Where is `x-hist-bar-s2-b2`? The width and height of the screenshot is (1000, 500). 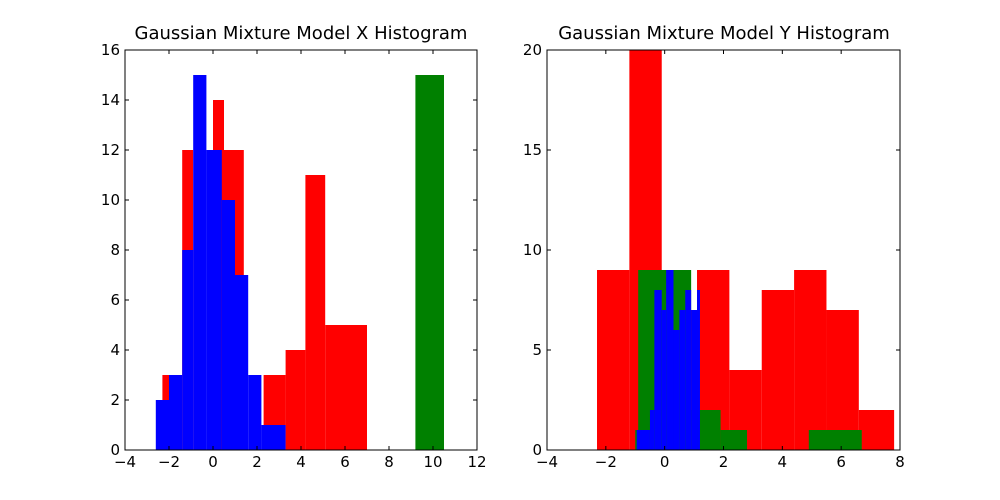 x-hist-bar-s2-b2 is located at coordinates (188, 350).